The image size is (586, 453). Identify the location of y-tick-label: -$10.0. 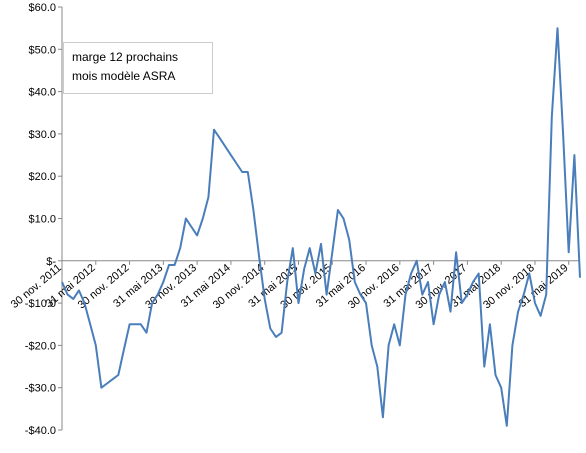
(40, 304).